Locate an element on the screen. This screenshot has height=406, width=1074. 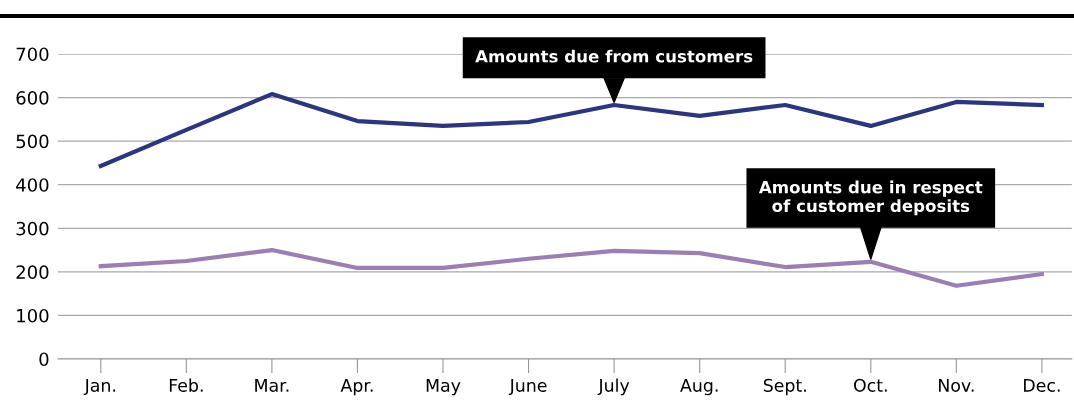
annotation: Amounts due from customers is located at coordinates (614, 56).